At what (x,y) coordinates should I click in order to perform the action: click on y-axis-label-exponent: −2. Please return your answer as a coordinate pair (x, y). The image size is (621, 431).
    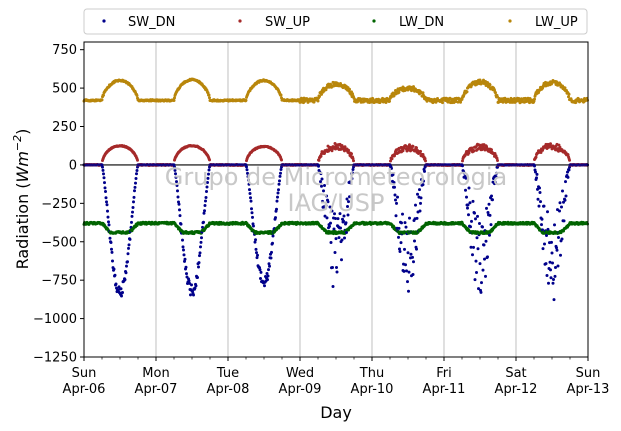
    Looking at the image, I should click on (17, 143).